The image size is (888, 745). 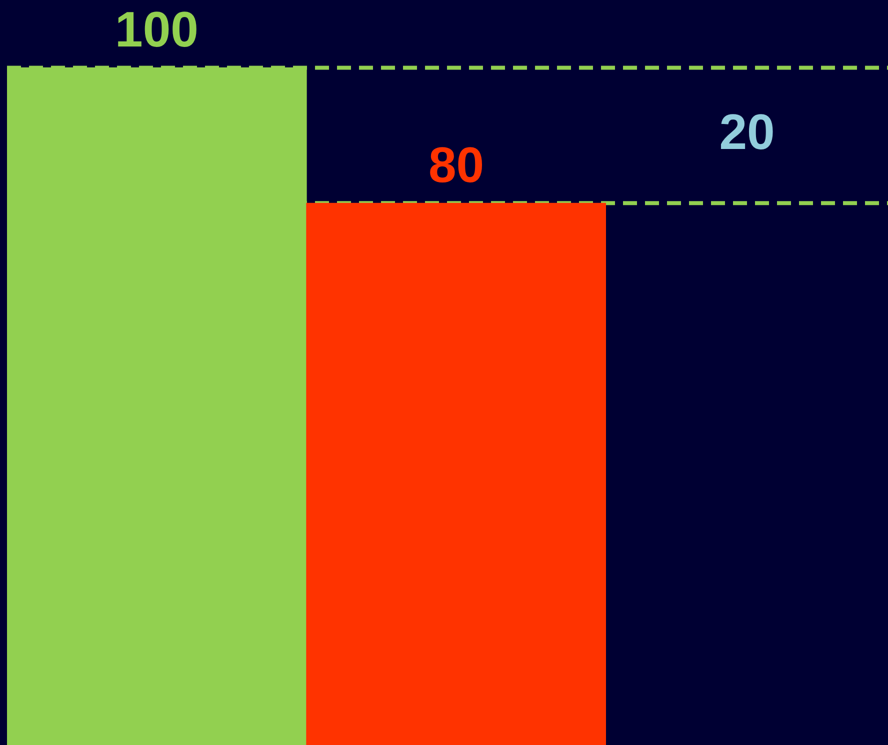 I want to click on text: 20, so click(x=747, y=132).